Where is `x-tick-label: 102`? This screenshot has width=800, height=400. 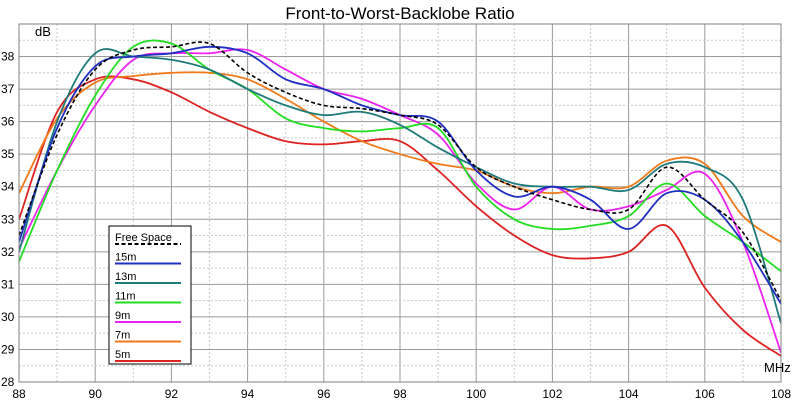
x-tick-label: 102 is located at coordinates (552, 393).